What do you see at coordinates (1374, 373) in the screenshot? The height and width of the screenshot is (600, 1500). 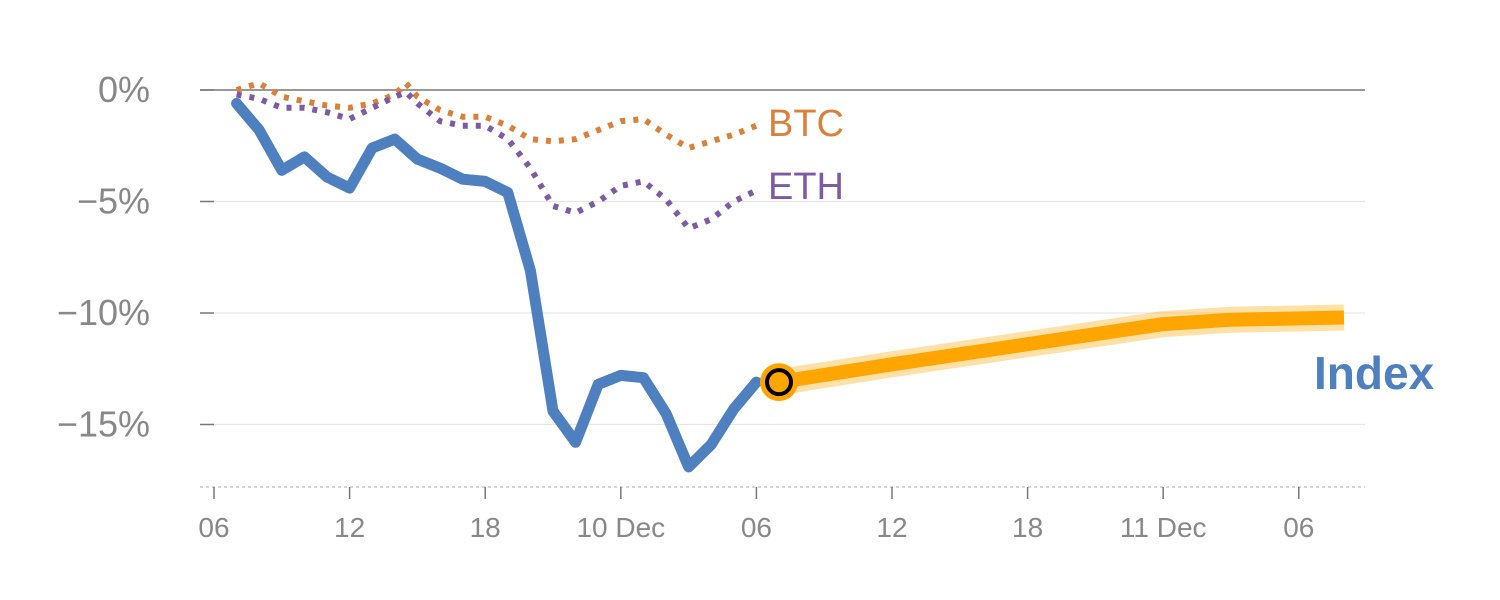 I see `index-series-label: Index` at bounding box center [1374, 373].